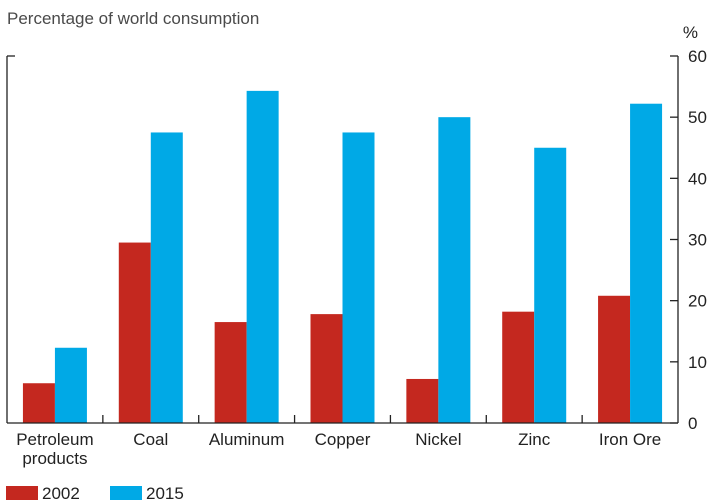 Image resolution: width=710 pixels, height=504 pixels. What do you see at coordinates (697, 178) in the screenshot?
I see `y-tick-label-40: 40` at bounding box center [697, 178].